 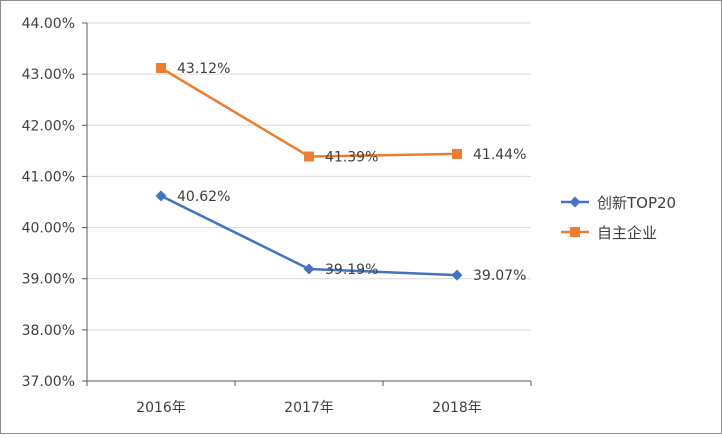 What do you see at coordinates (618, 218) in the screenshot?
I see `legend: 创新TOP20 自主企业` at bounding box center [618, 218].